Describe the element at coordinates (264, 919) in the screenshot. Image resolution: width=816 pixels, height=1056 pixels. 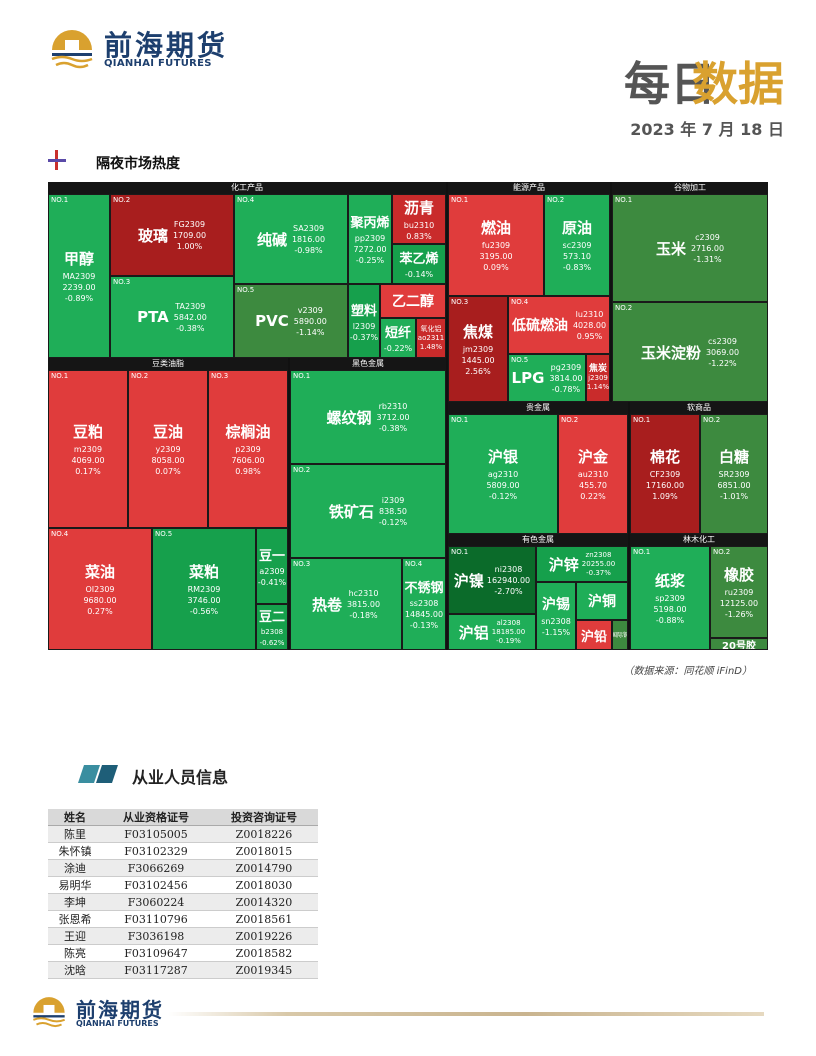
I see `consulting-no: Z0018561` at that location.